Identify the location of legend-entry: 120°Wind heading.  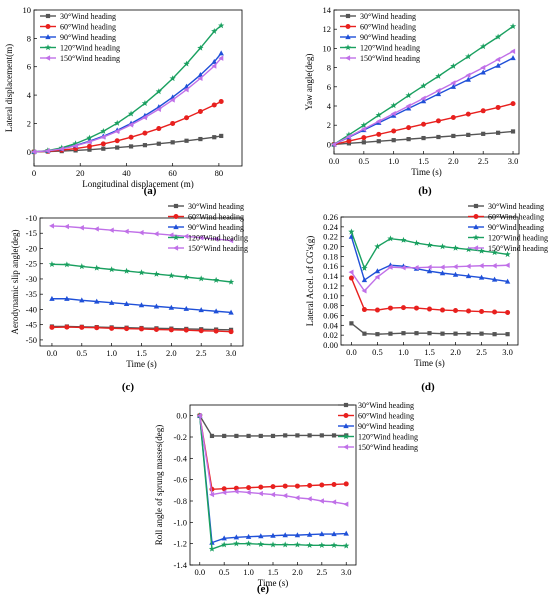
(518, 238).